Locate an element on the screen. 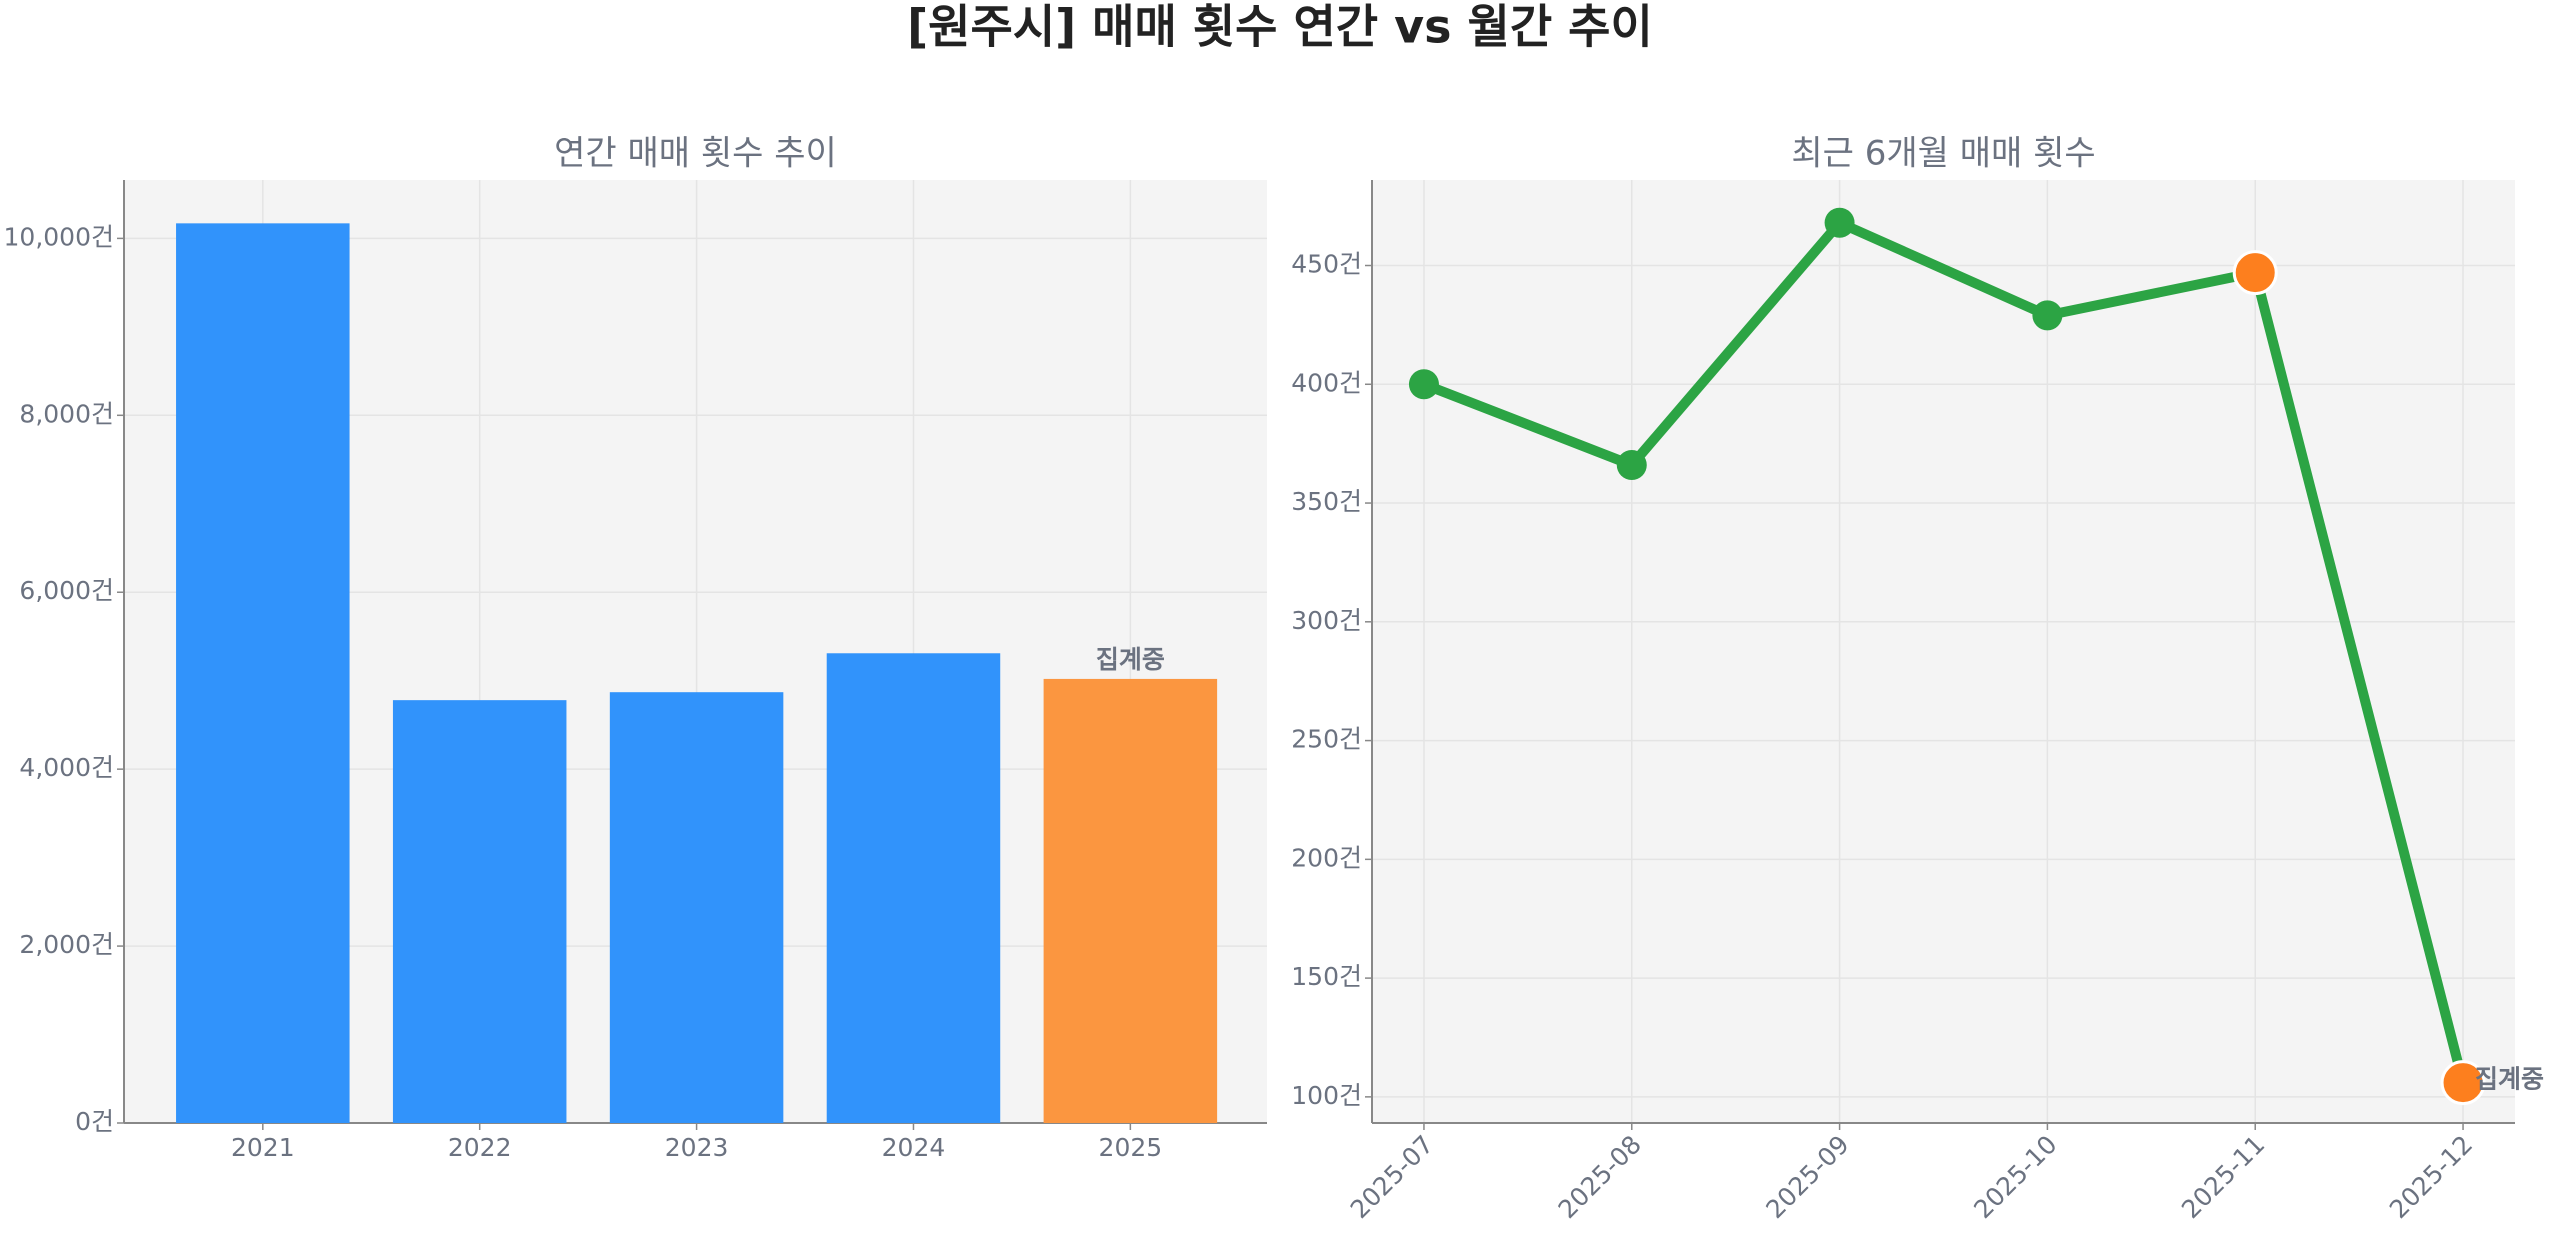  x-tick-label: 2025-11 is located at coordinates (2223, 1177).